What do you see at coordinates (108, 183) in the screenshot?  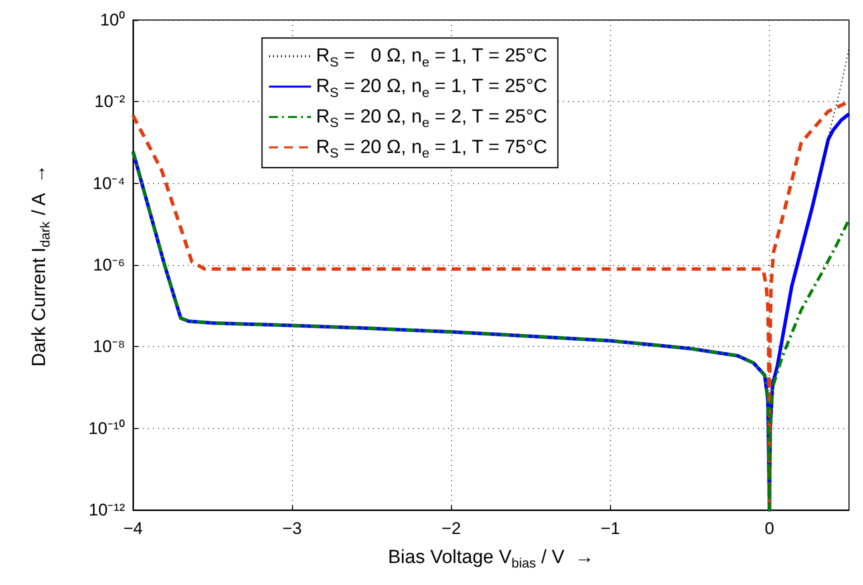 I see `y-tick-label: 10⁻⁴` at bounding box center [108, 183].